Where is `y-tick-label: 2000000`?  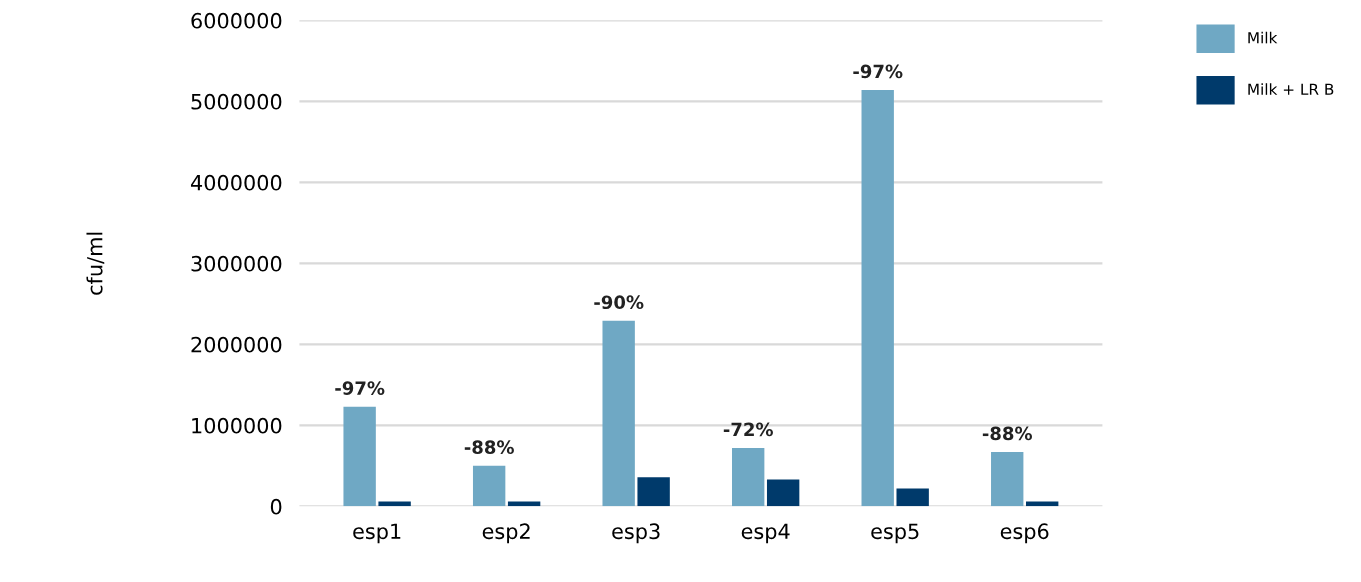
y-tick-label: 2000000 is located at coordinates (236, 344).